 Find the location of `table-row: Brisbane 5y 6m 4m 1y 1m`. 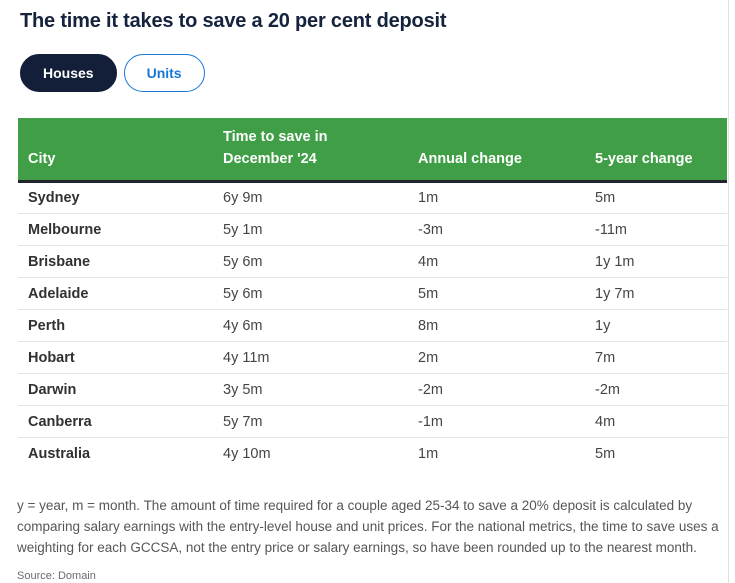

table-row: Brisbane 5y 6m 4m 1y 1m is located at coordinates (372, 261).